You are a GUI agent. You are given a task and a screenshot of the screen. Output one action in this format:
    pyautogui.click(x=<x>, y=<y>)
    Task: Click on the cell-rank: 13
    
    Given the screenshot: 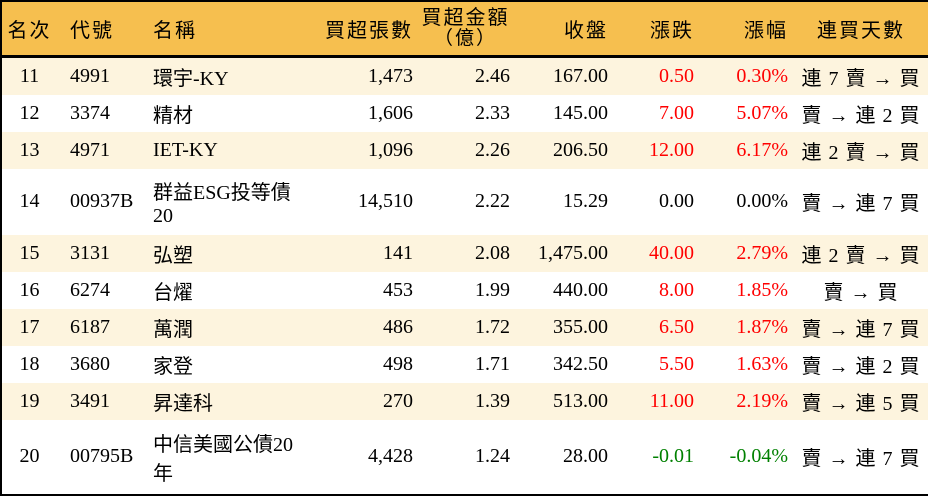 What is the action you would take?
    pyautogui.click(x=29, y=149)
    